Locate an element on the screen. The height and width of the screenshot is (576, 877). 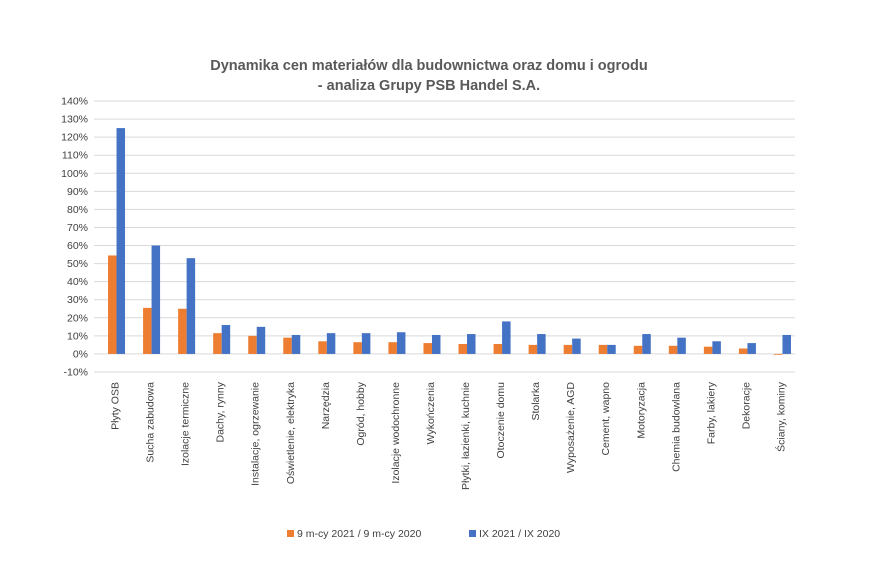
y-tick-label: 80% is located at coordinates (77, 210).